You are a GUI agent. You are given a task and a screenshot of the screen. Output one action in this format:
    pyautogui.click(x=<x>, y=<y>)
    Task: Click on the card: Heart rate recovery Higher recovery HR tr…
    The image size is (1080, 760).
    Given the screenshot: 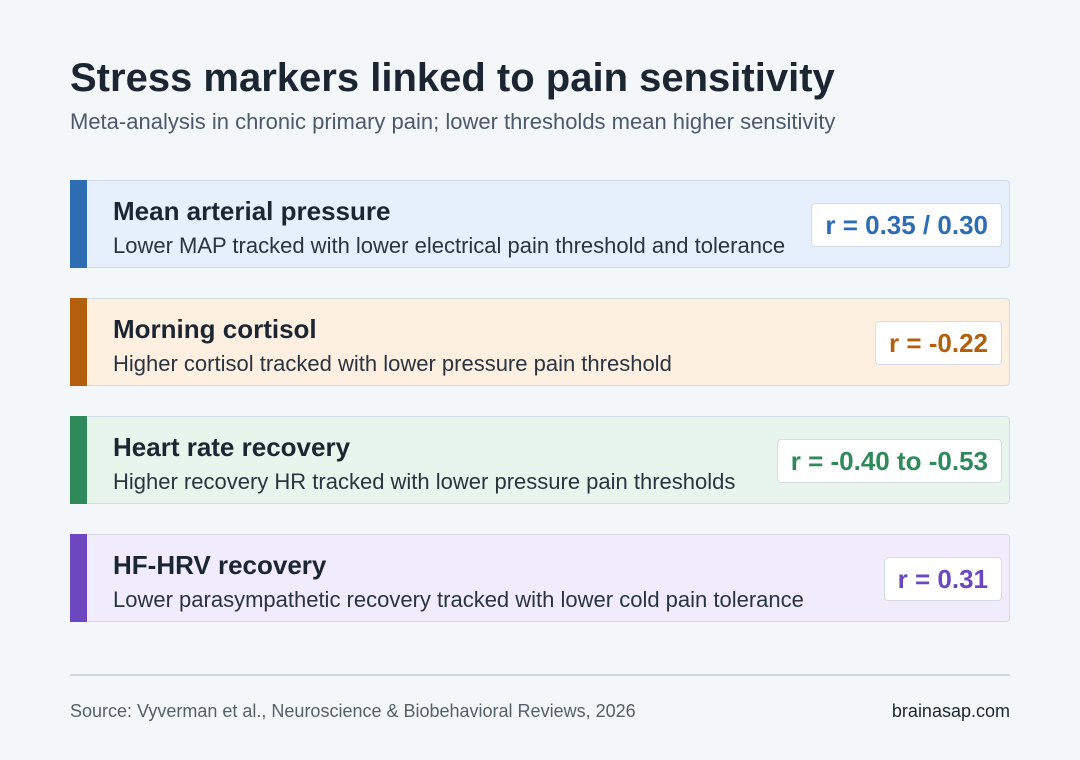 What is the action you would take?
    pyautogui.click(x=540, y=460)
    